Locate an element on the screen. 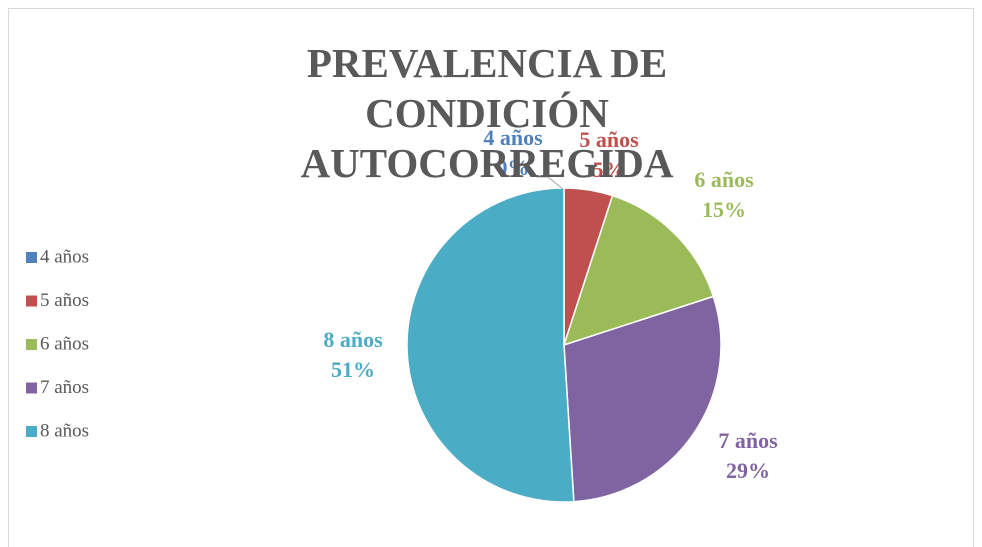  data-label-name: 6 años is located at coordinates (724, 179).